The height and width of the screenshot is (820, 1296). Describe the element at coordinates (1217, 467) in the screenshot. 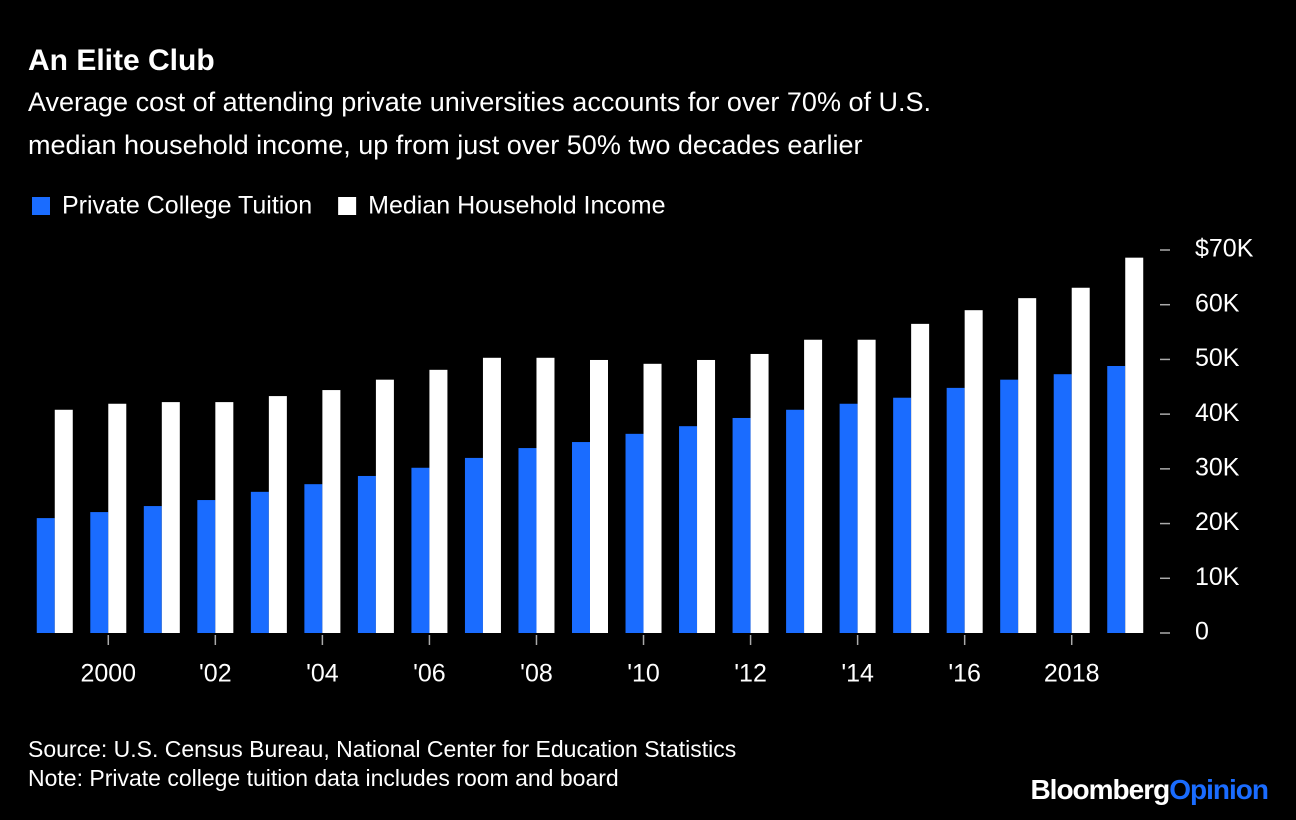

I see `y-tick-label: 30K` at that location.